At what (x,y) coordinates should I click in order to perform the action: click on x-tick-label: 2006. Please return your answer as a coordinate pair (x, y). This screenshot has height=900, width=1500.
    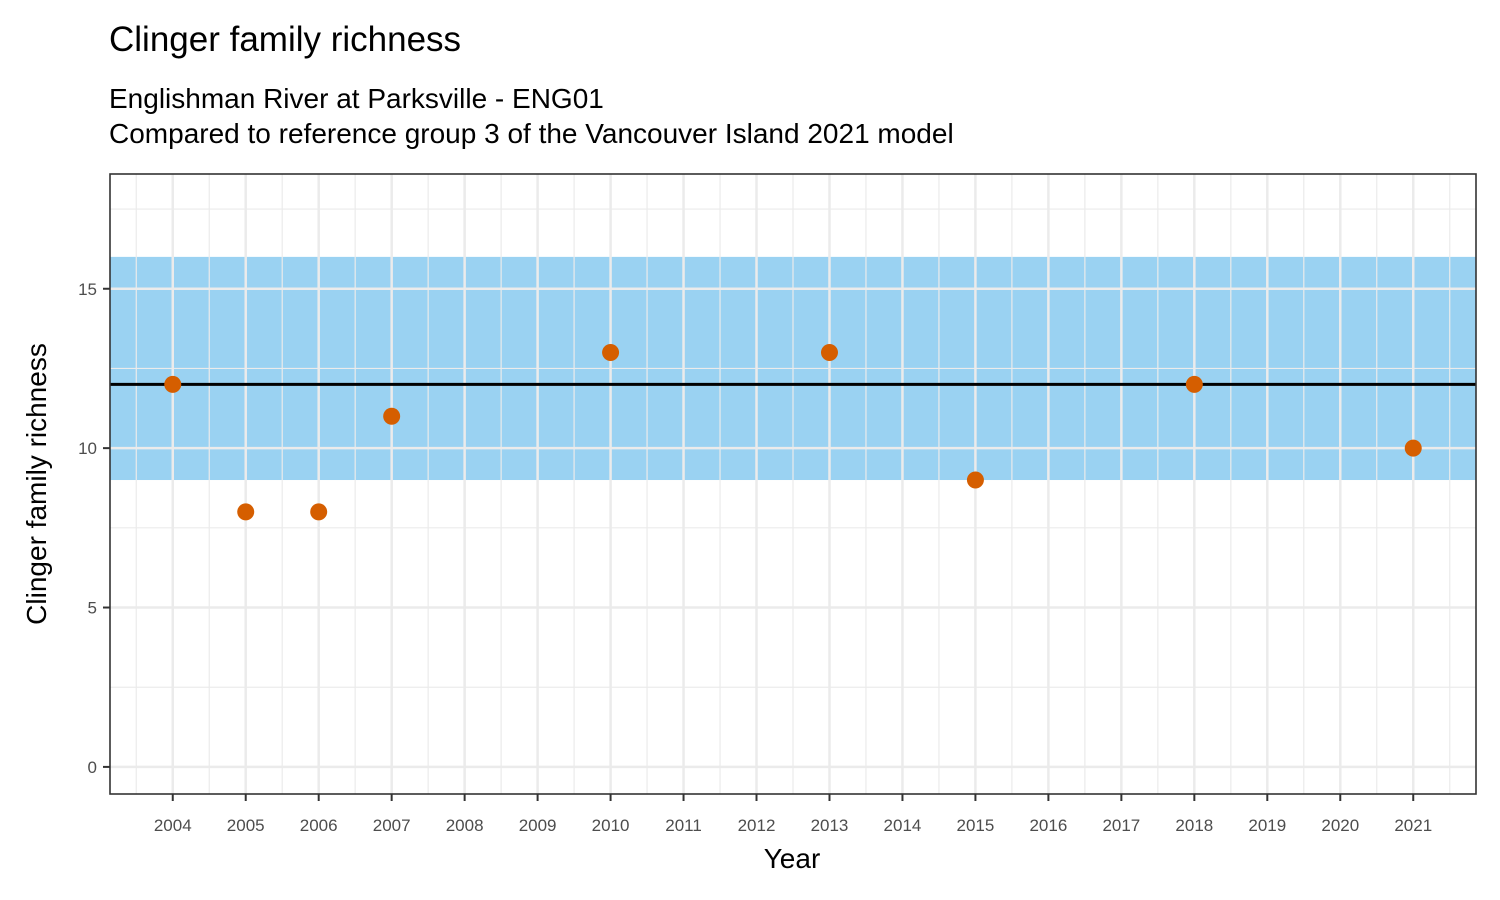
    Looking at the image, I should click on (319, 825).